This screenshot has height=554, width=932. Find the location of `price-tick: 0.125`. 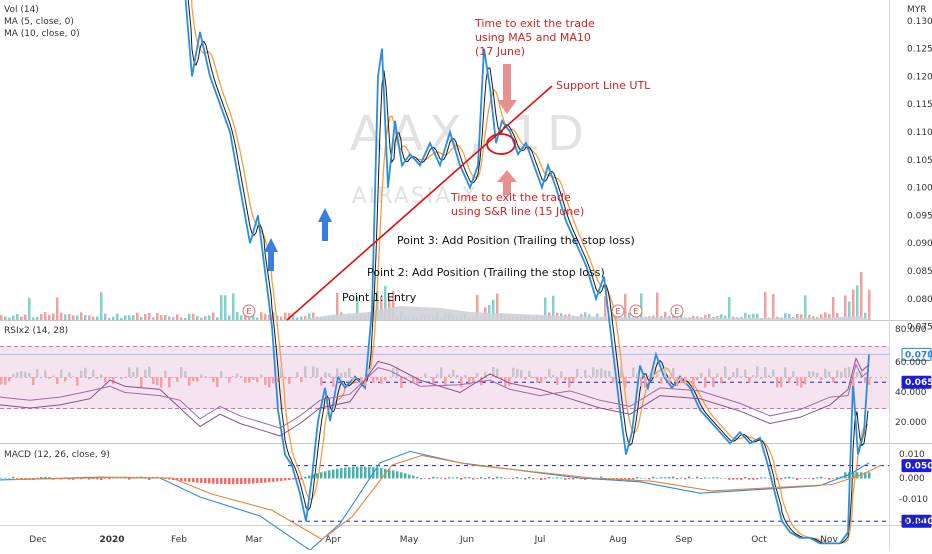

price-tick: 0.125 is located at coordinates (919, 50).